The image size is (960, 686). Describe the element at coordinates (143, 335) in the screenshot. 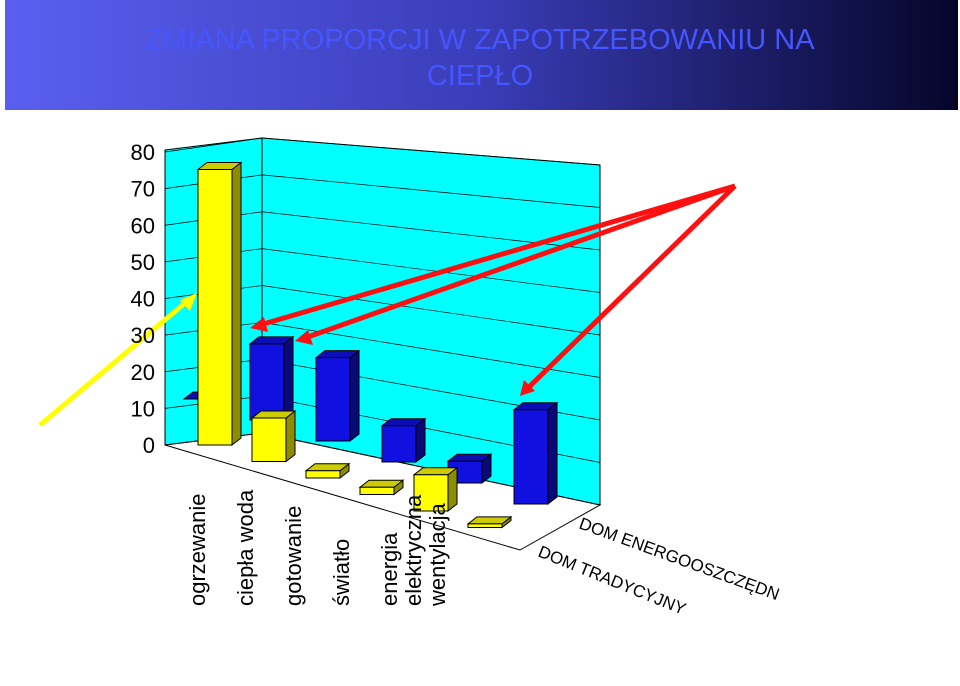

I see `y-tick-label: 30` at that location.